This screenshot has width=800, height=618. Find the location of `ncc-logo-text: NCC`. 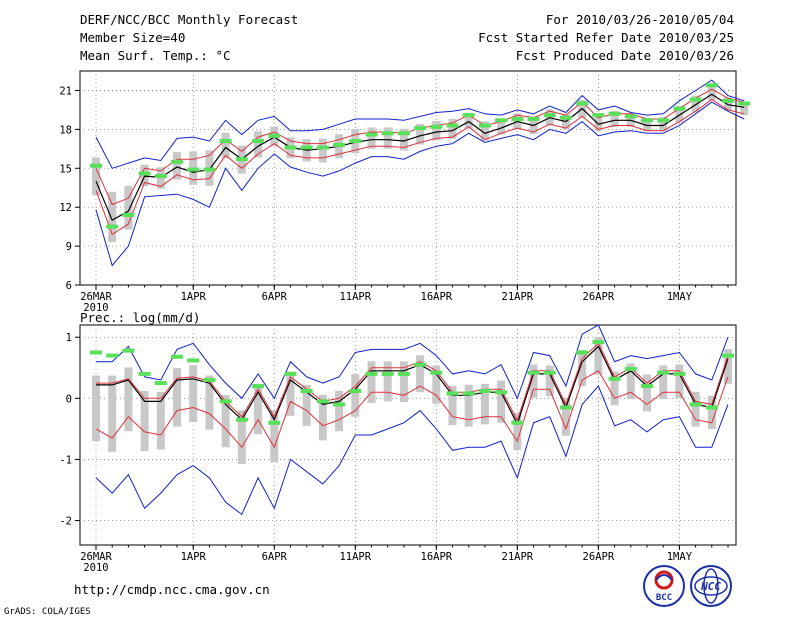

ncc-logo-text: NCC is located at coordinates (710, 586).